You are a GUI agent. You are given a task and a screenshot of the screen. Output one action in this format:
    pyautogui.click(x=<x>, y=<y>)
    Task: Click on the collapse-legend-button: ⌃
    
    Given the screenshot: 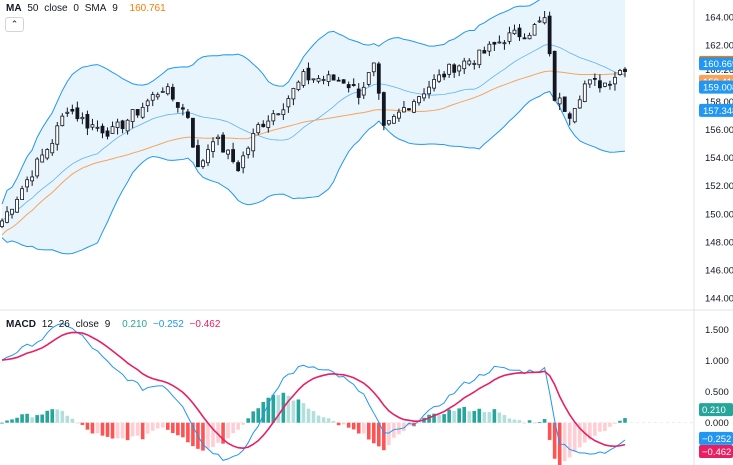 What is the action you would take?
    pyautogui.click(x=14, y=24)
    